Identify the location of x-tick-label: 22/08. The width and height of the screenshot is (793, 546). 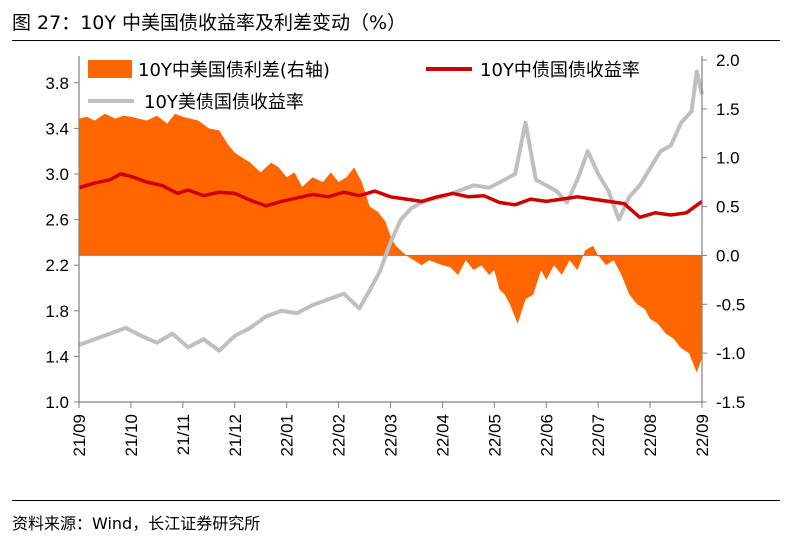
(650, 435).